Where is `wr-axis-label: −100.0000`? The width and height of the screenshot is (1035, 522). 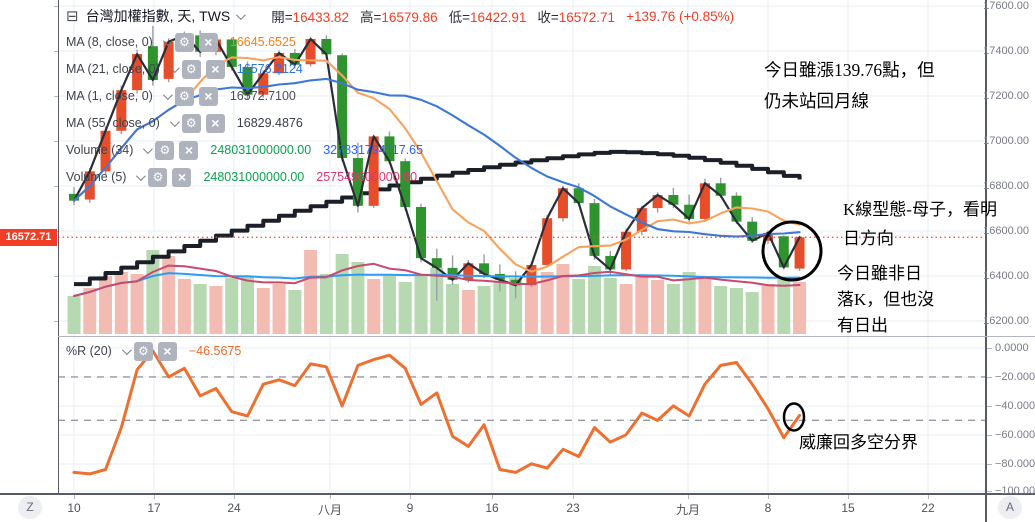
wr-axis-label: −100.0000 is located at coordinates (1015, 491).